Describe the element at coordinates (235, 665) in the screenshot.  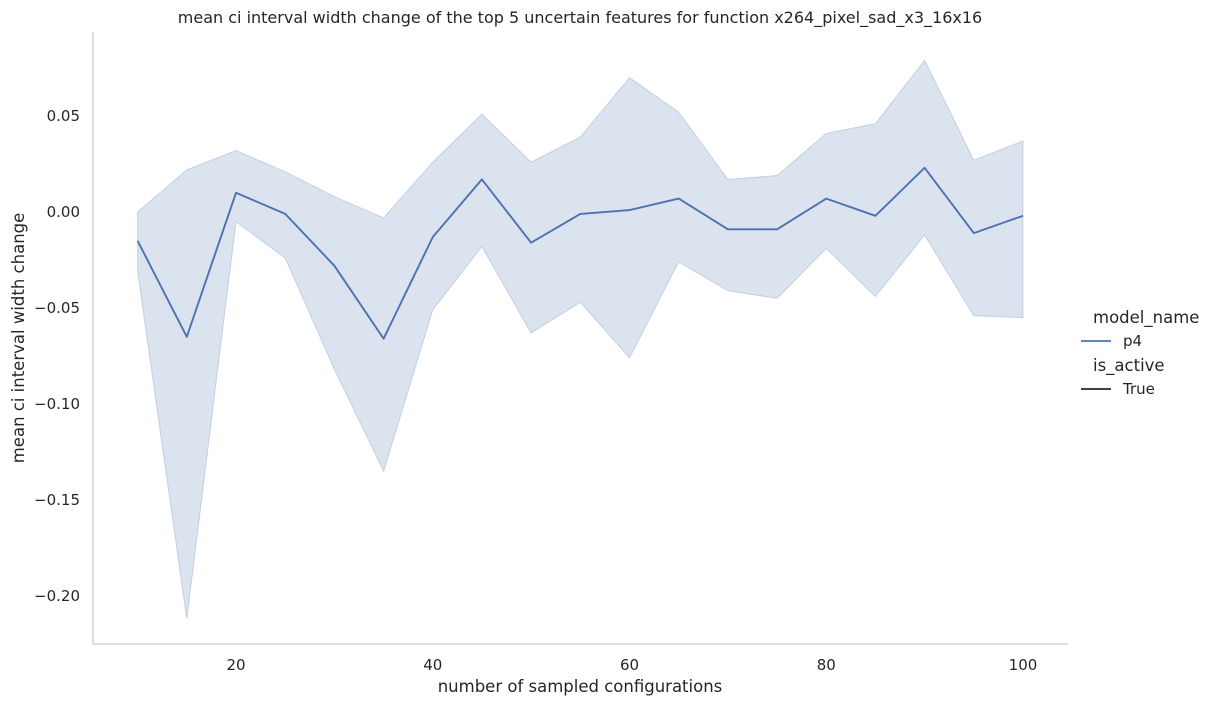
I see `x-tick-label: 20` at that location.